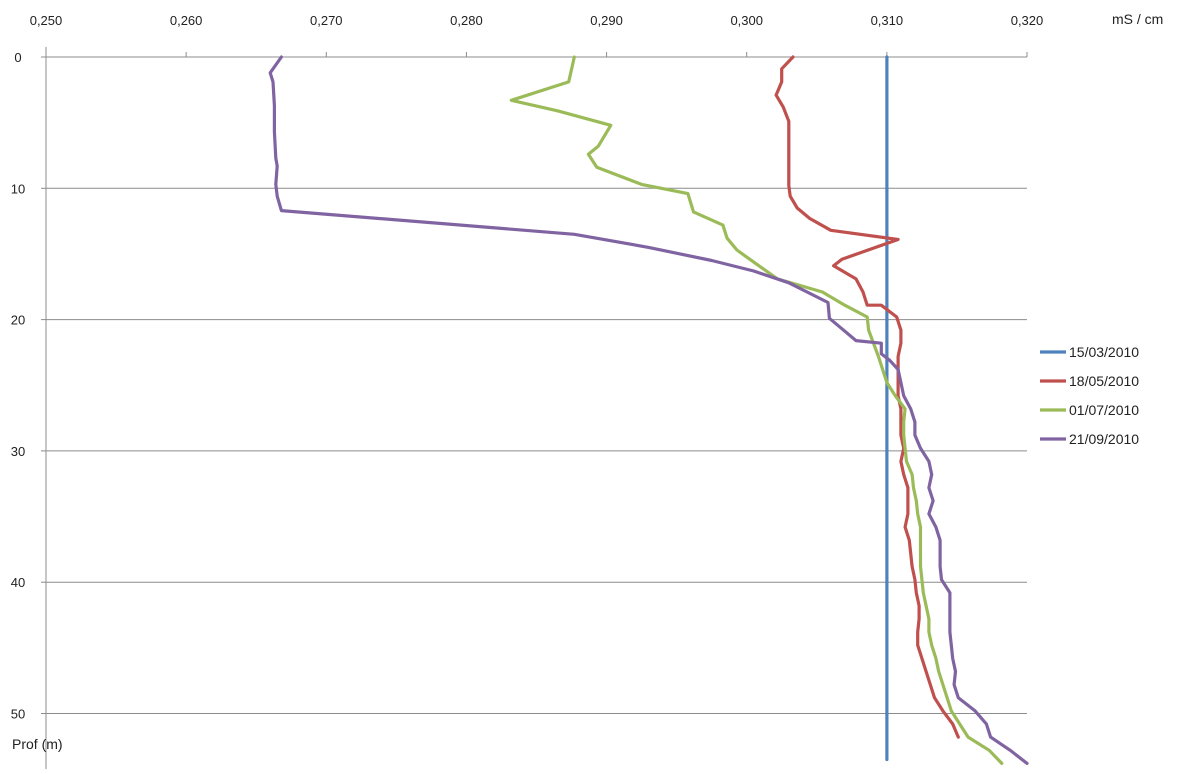  I want to click on x-tick-label: 0,250, so click(46, 20).